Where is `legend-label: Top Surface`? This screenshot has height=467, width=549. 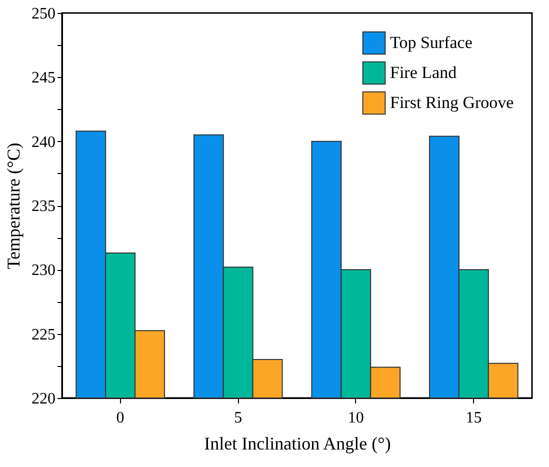 legend-label: Top Surface is located at coordinates (431, 42).